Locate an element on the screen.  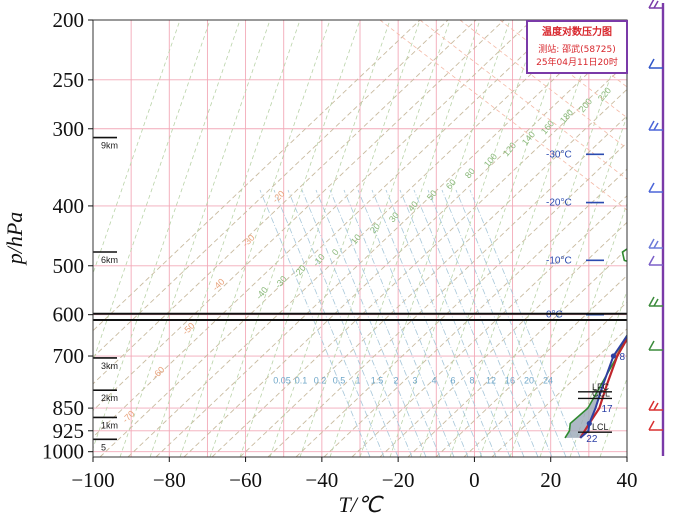
y-tick-label: 925 is located at coordinates (69, 431).